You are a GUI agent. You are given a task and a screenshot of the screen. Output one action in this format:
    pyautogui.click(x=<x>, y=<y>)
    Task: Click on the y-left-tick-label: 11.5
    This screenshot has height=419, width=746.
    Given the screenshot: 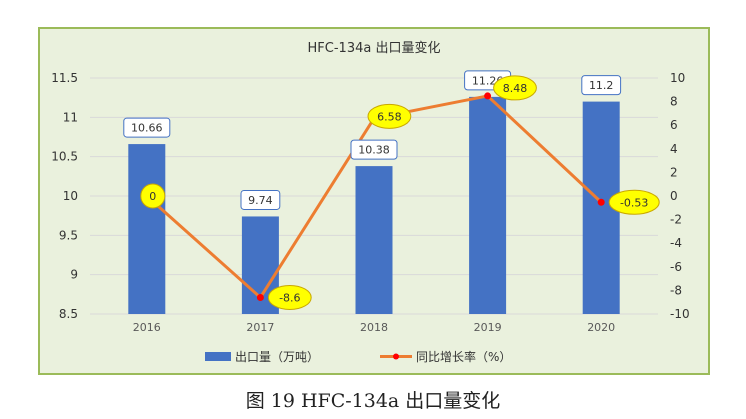 What is the action you would take?
    pyautogui.click(x=64, y=78)
    